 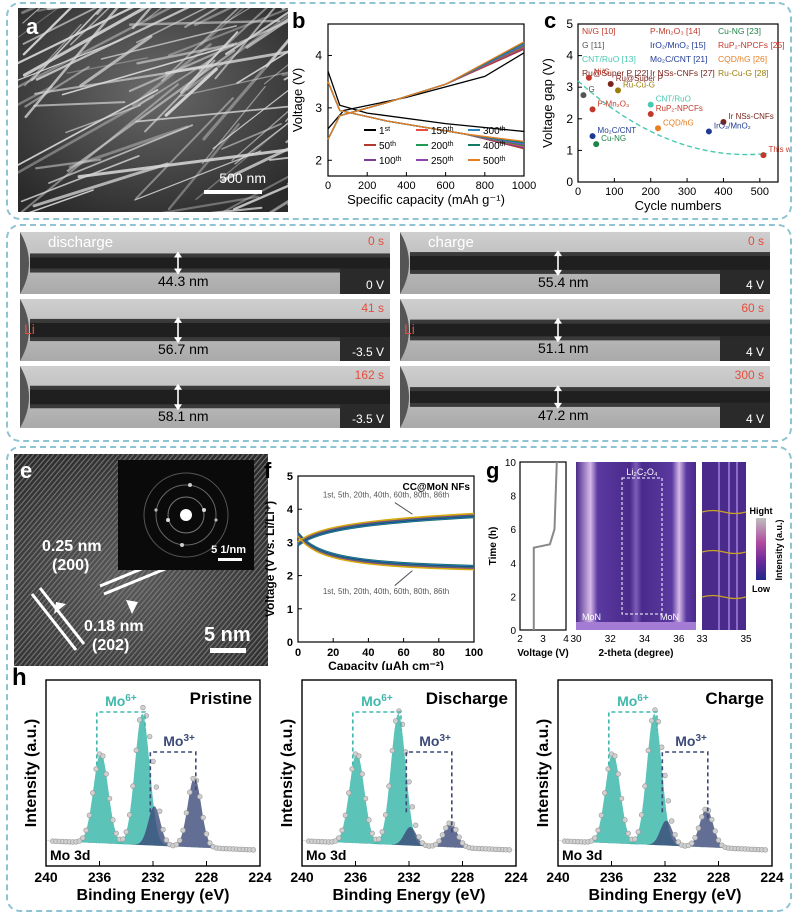 I want to click on point-label-c: CNT/RuO, so click(x=673, y=99).